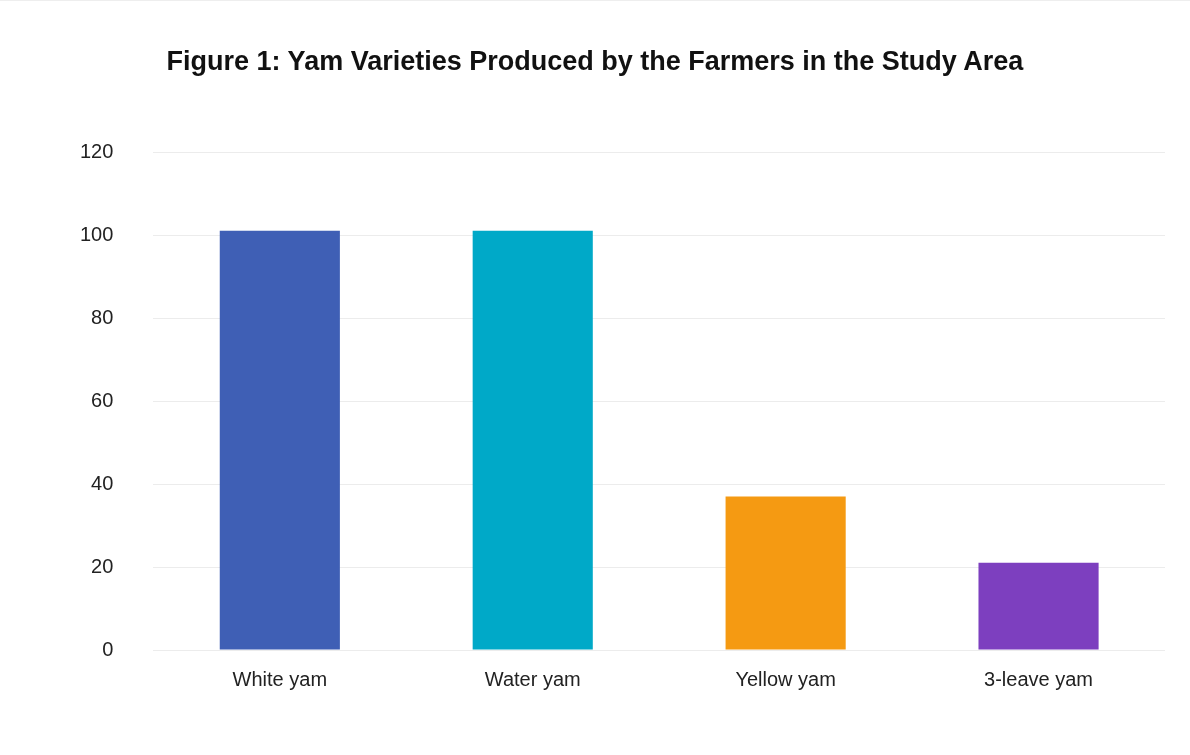  Describe the element at coordinates (102, 482) in the screenshot. I see `y-tick-label: 40` at that location.